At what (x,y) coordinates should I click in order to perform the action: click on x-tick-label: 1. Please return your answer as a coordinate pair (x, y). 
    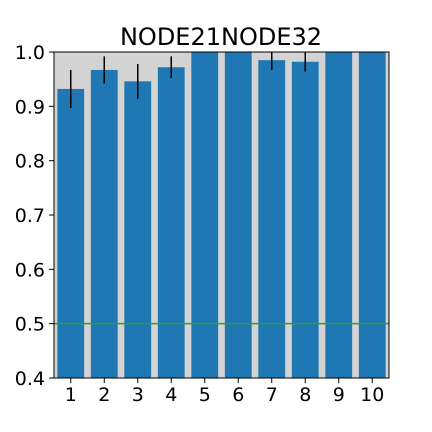
    Looking at the image, I should click on (71, 395).